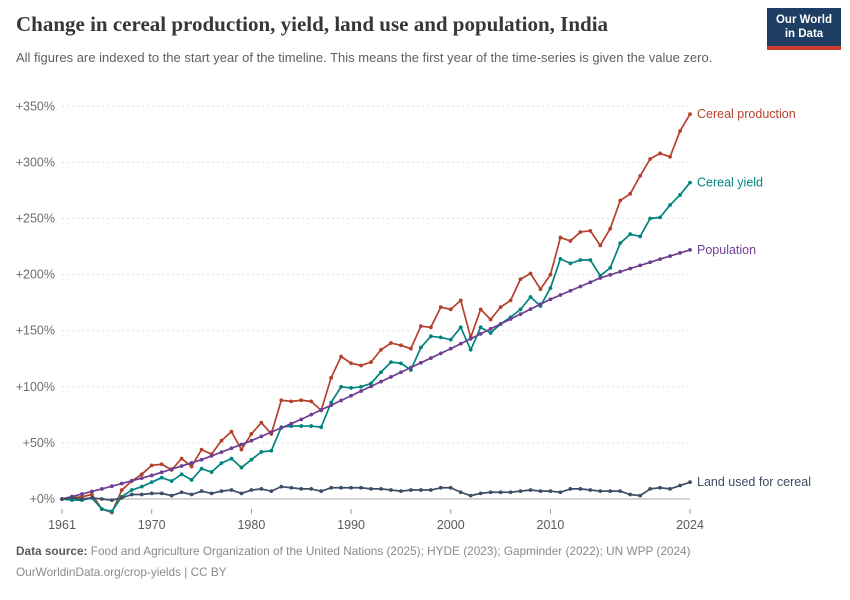 The width and height of the screenshot is (850, 600). I want to click on x-axis-label: 1970, so click(152, 525).